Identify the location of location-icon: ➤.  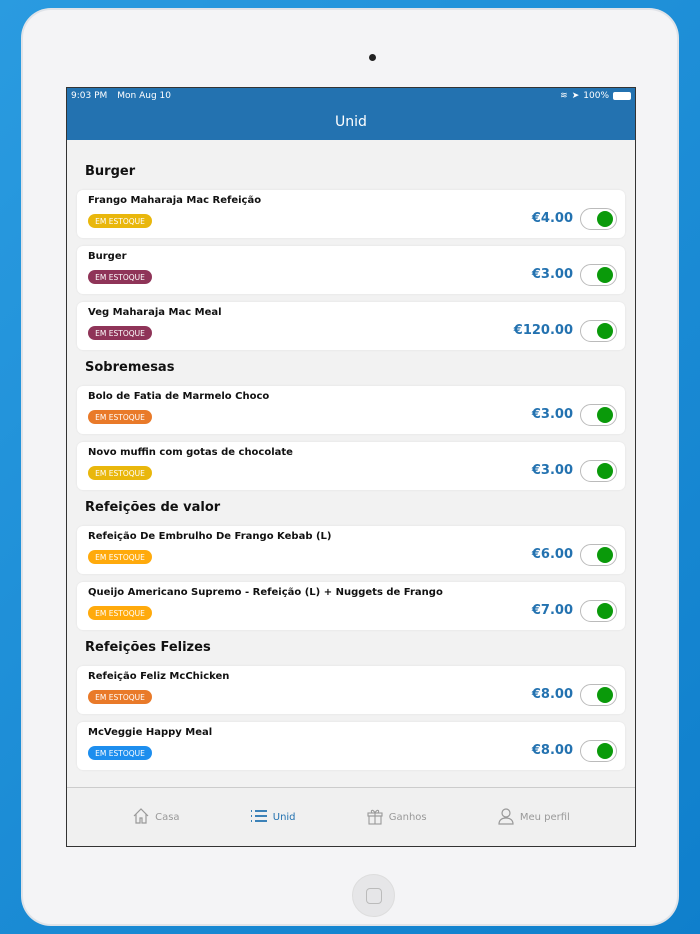
(575, 96).